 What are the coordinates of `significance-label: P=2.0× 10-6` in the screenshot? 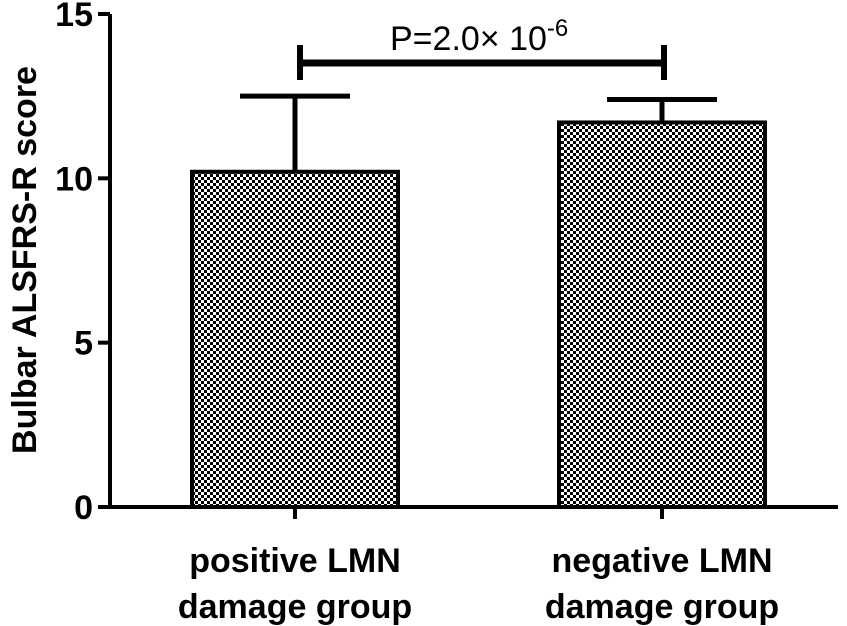 It's located at (479, 36).